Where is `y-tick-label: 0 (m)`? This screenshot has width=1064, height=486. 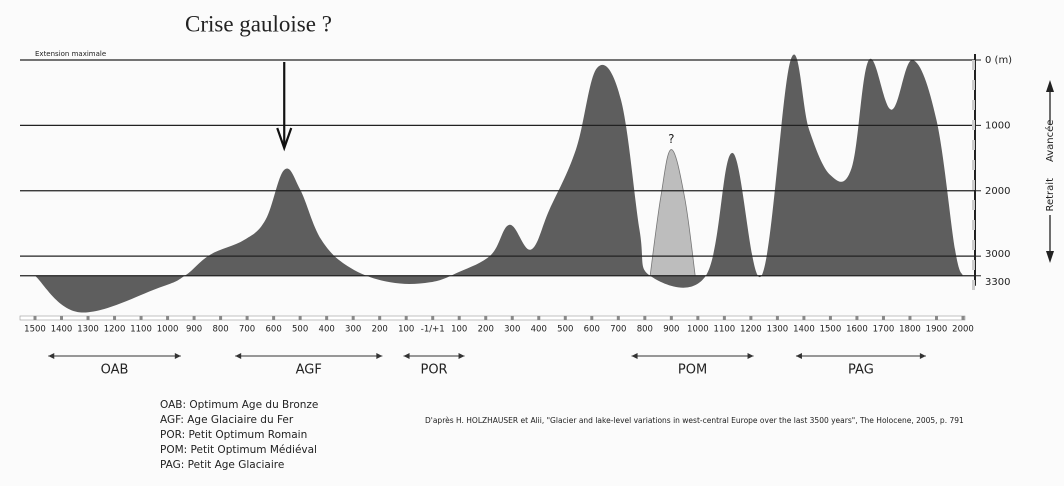 y-tick-label: 0 (m) is located at coordinates (998, 60).